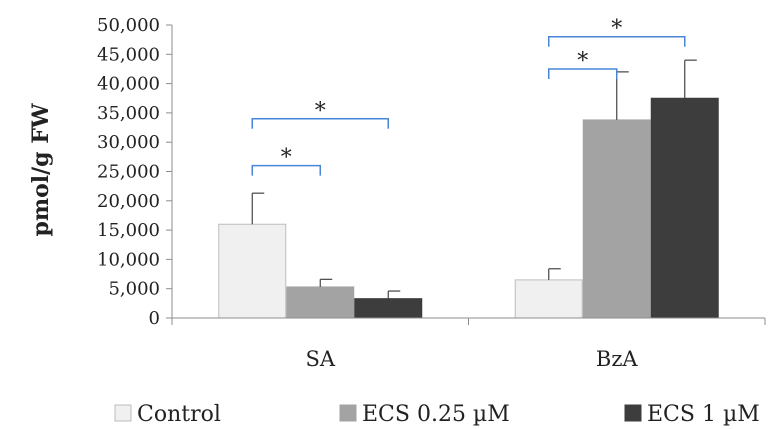 Image resolution: width=773 pixels, height=429 pixels. What do you see at coordinates (703, 414) in the screenshot?
I see `legend-label: ECS 1 µM` at bounding box center [703, 414].